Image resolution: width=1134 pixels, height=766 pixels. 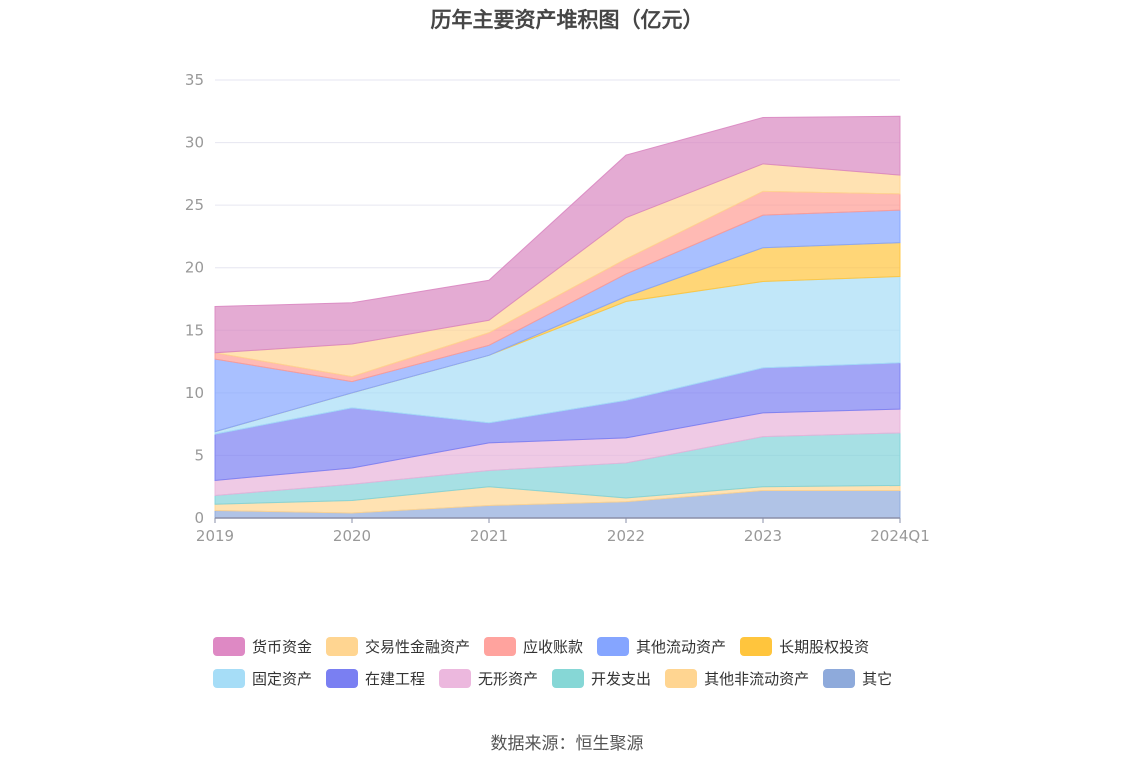 I want to click on x-tick-label: 2023, so click(x=763, y=536).